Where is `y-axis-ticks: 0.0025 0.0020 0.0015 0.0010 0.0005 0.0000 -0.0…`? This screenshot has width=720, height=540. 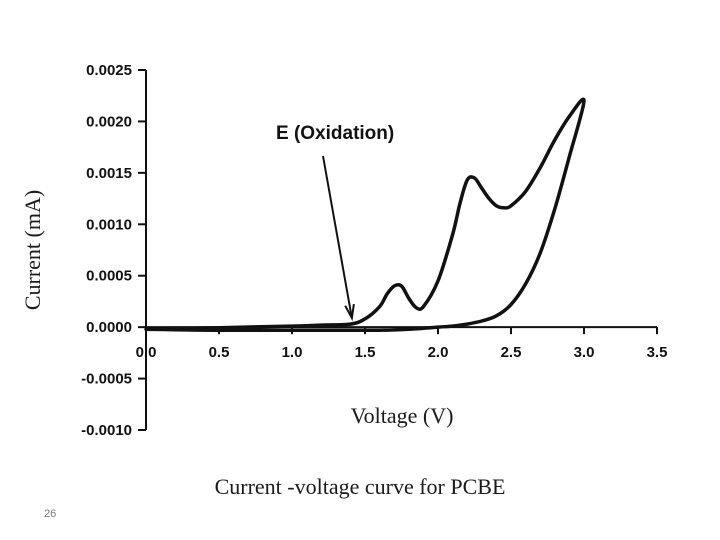 y-axis-ticks: 0.0025 0.0020 0.0015 0.0010 0.0005 0.0000 -0.0… is located at coordinates (113, 250).